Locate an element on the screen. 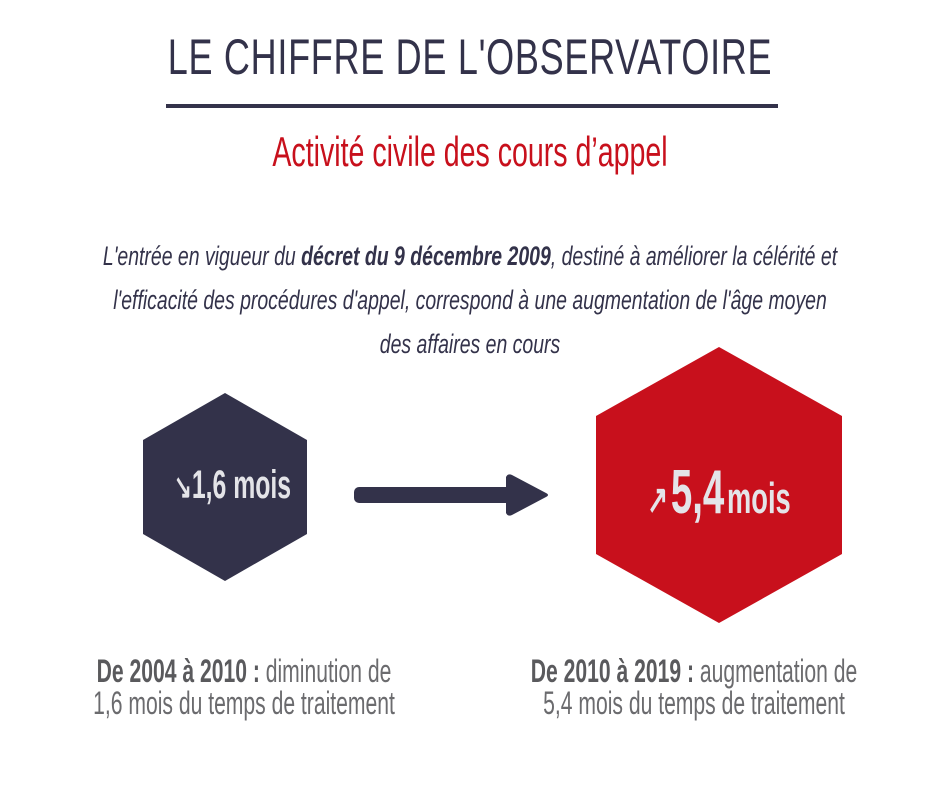 Image resolution: width=940 pixels, height=788 pixels. intro-text: , destiné à améliorer la célérité et is located at coordinates (694, 256).